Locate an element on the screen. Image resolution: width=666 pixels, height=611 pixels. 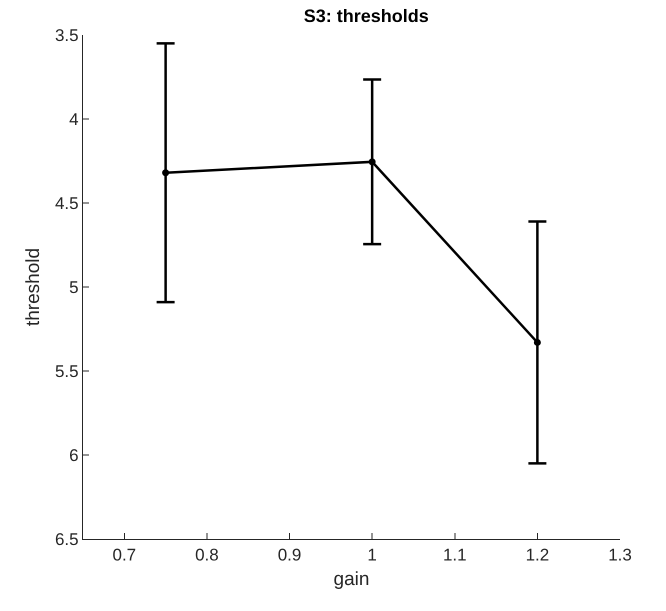
x-tick-label: 0.9 is located at coordinates (290, 554).